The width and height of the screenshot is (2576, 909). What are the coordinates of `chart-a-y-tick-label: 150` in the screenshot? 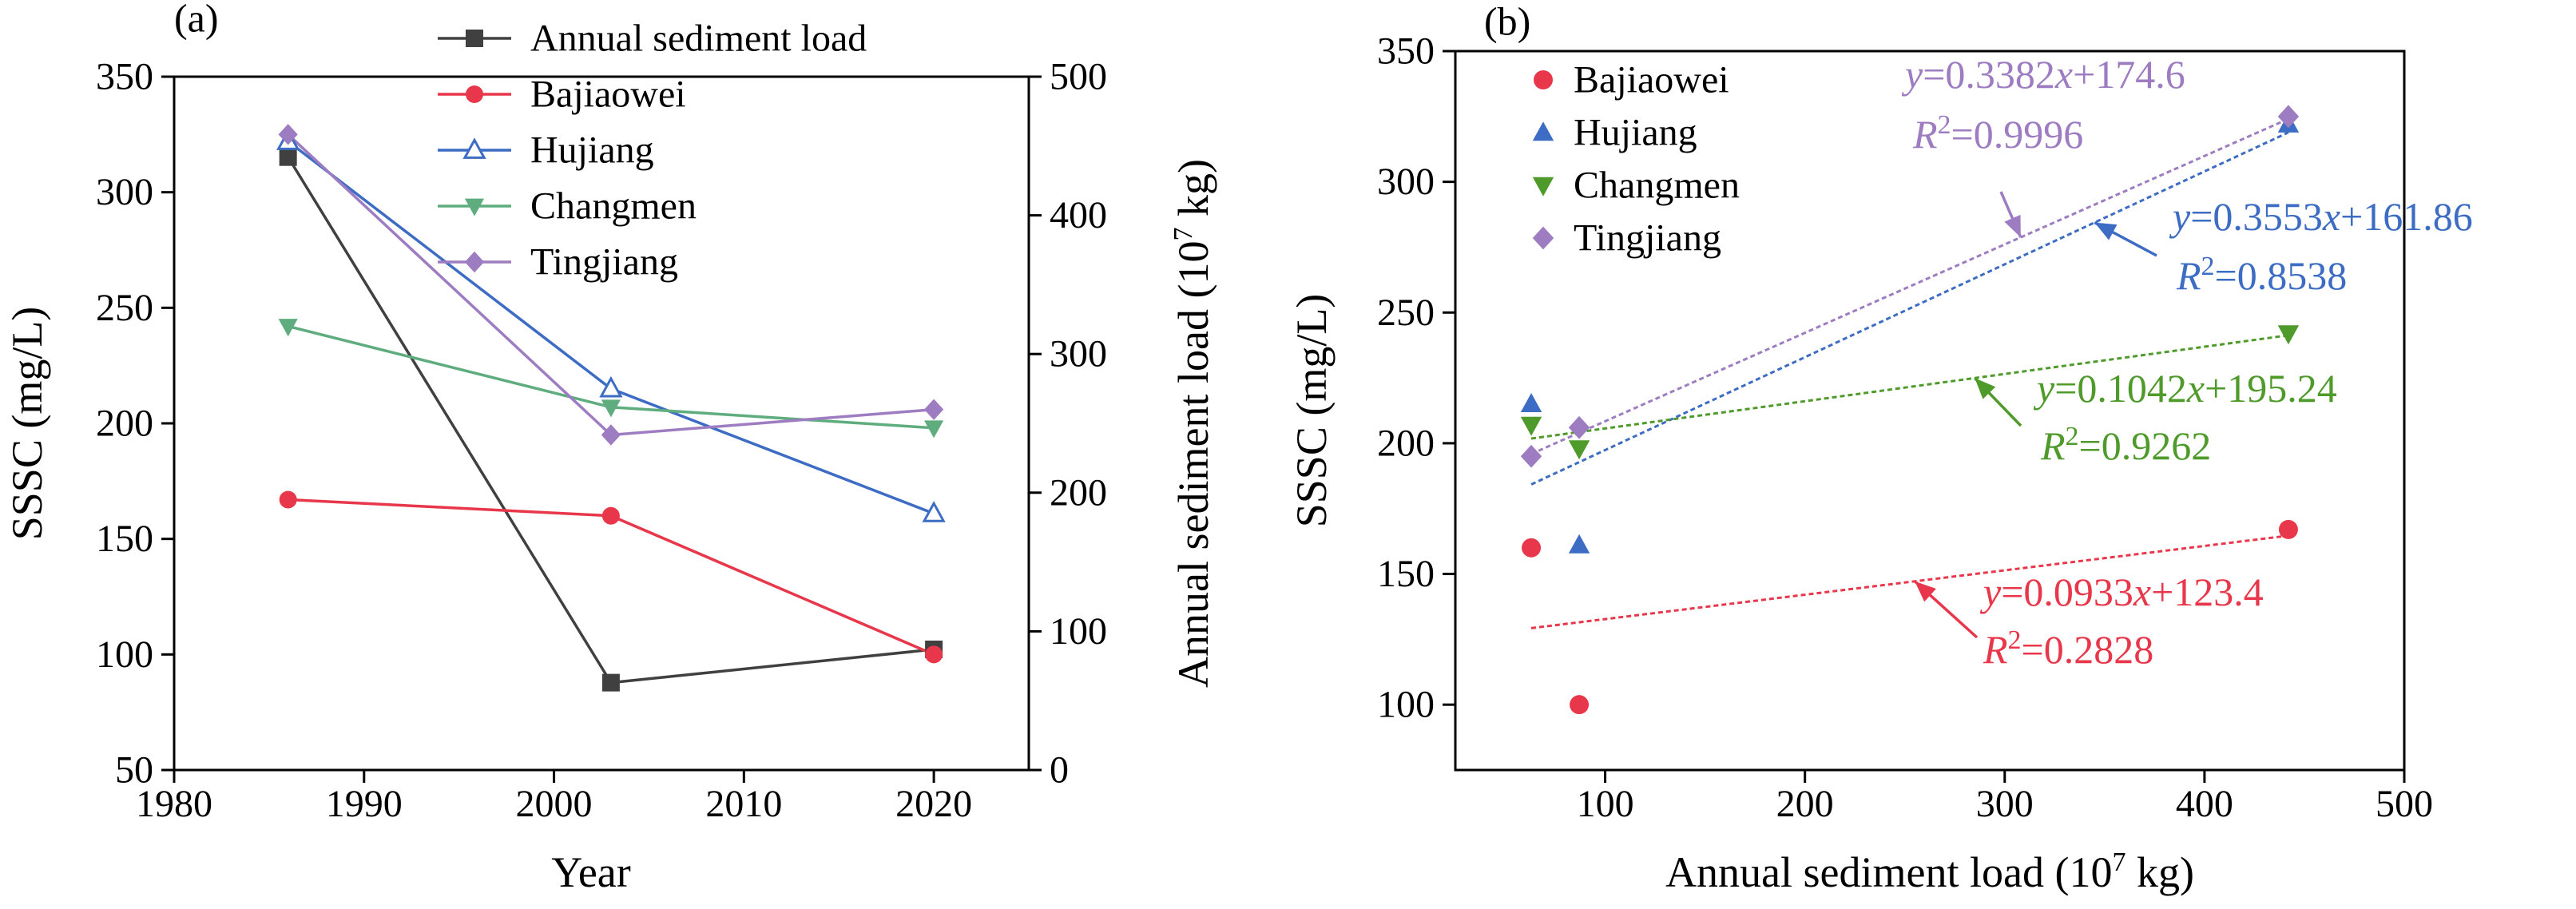 It's located at (124, 539).